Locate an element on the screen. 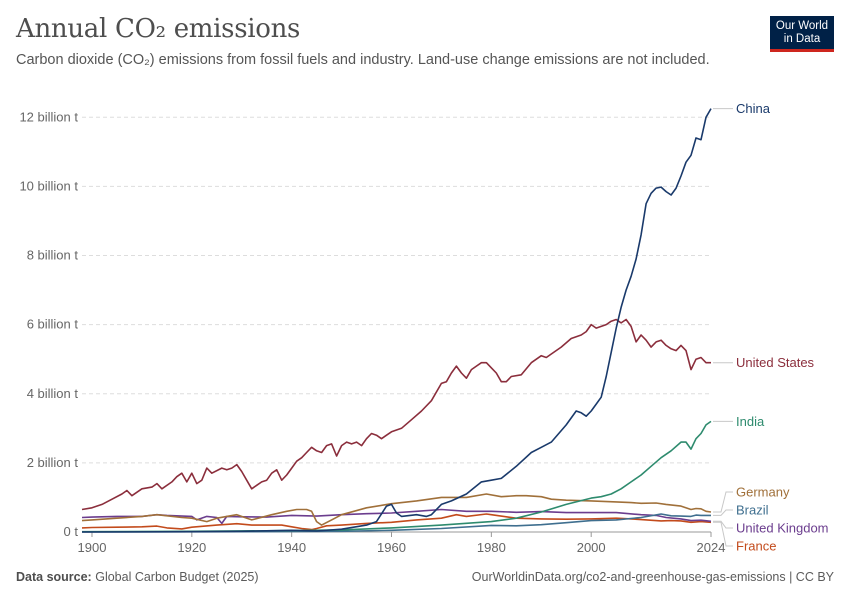 This screenshot has width=850, height=600. y-tick-label: 12 billion t is located at coordinates (48, 116).